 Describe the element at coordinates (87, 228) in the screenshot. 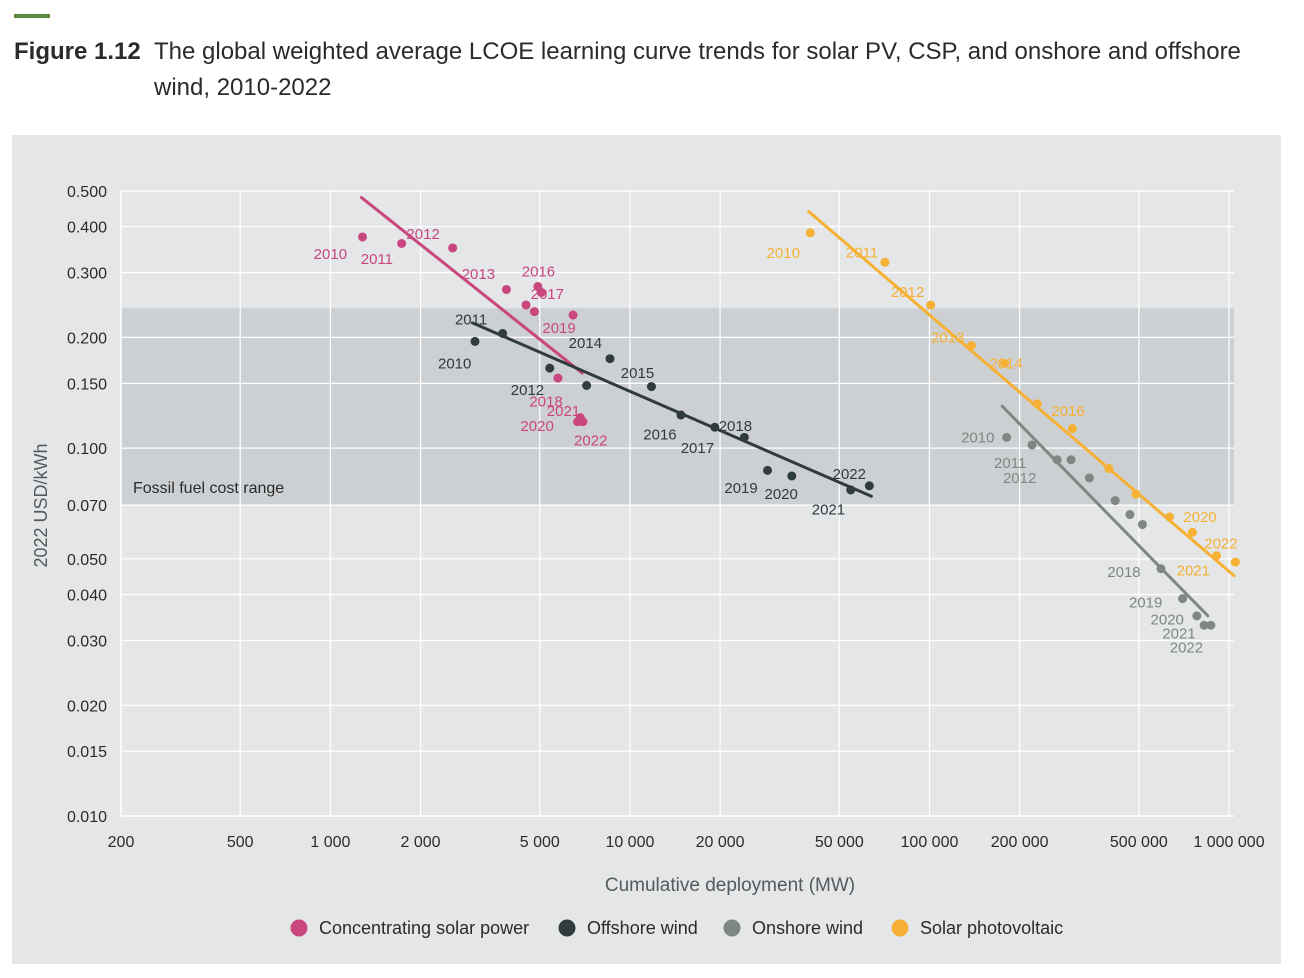

I see `y-tick-label: 0.400` at that location.